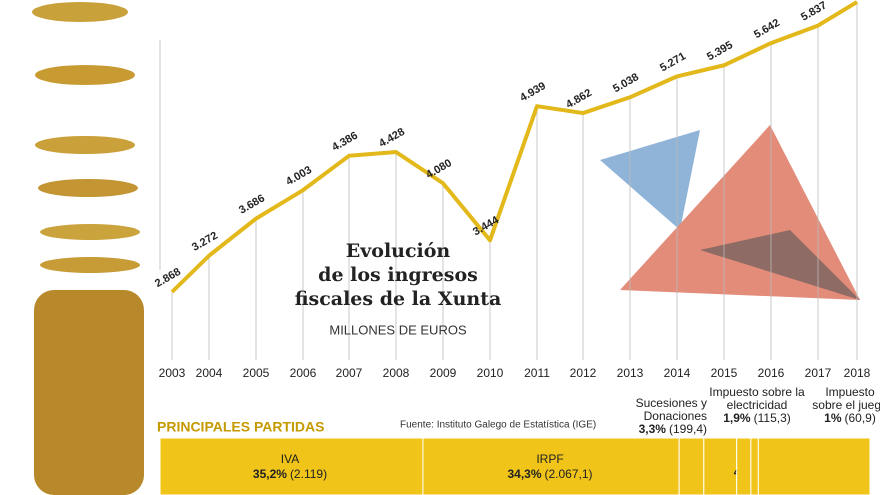 Image resolution: width=880 pixels, height=495 pixels. What do you see at coordinates (737, 418) in the screenshot?
I see `share-label: 1,9%` at bounding box center [737, 418].